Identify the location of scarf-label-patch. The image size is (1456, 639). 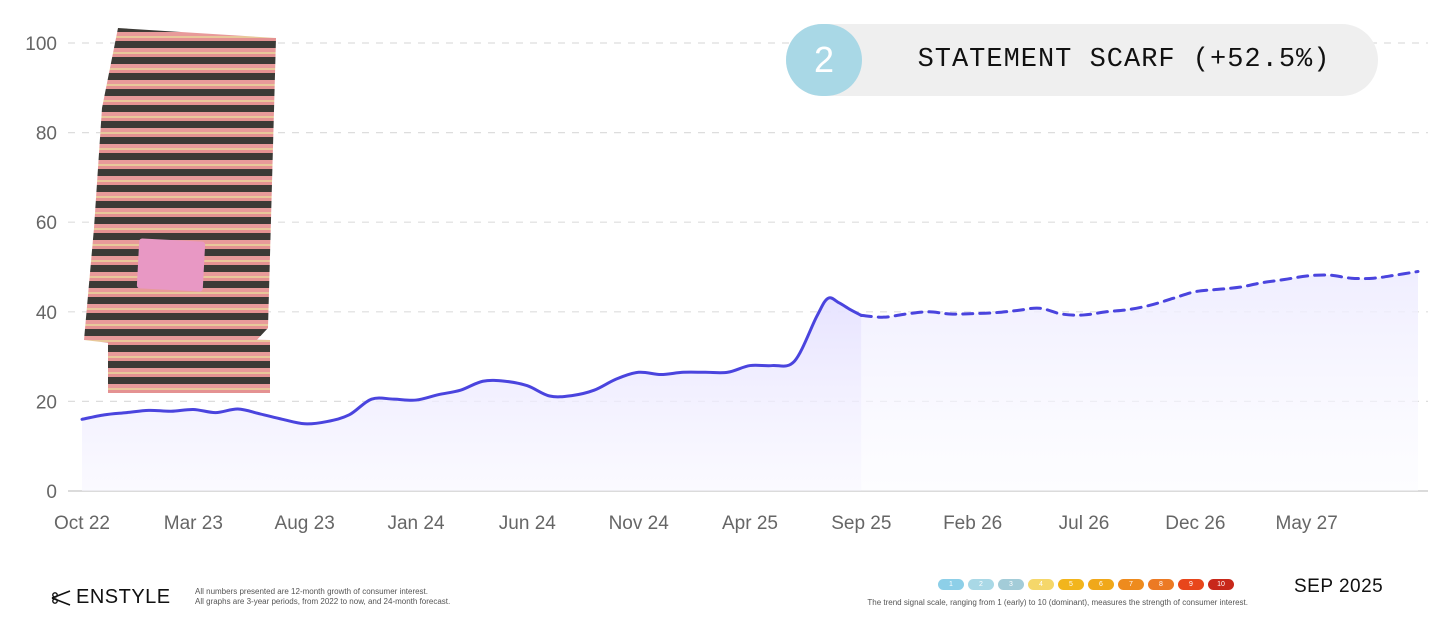
(171, 265).